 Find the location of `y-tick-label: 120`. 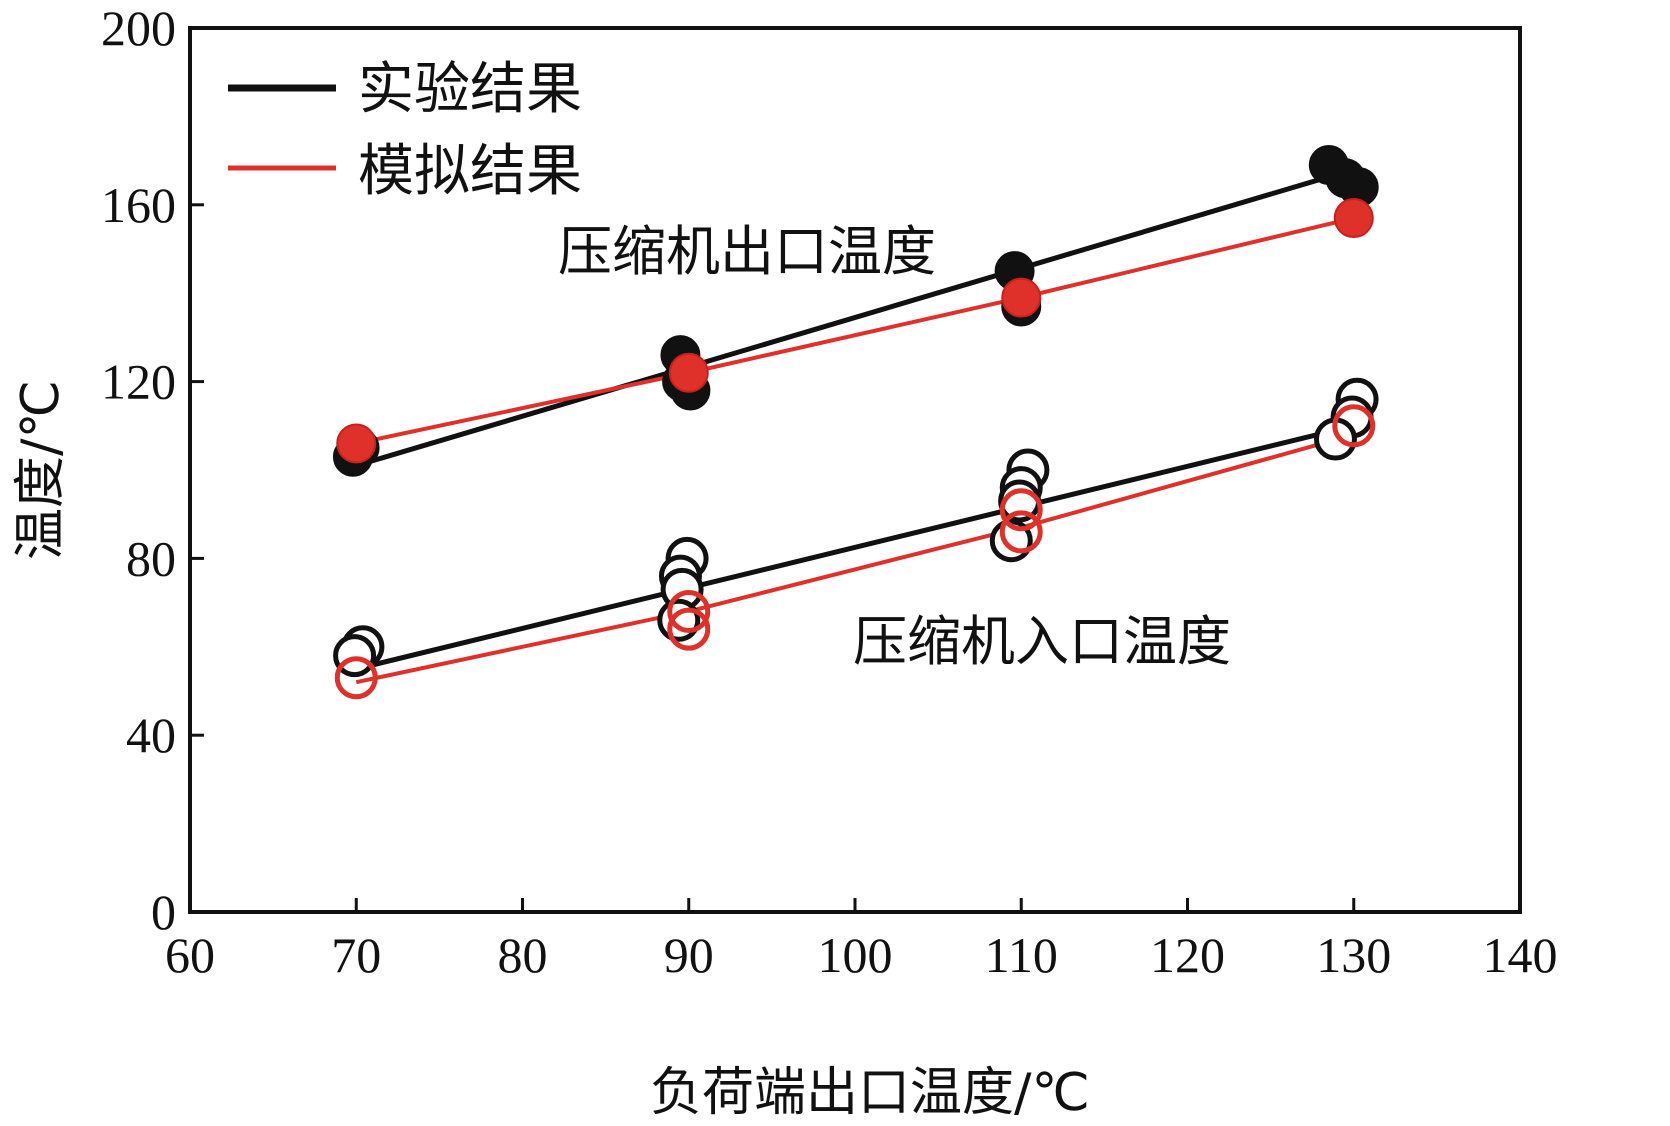

y-tick-label: 120 is located at coordinates (138, 382).